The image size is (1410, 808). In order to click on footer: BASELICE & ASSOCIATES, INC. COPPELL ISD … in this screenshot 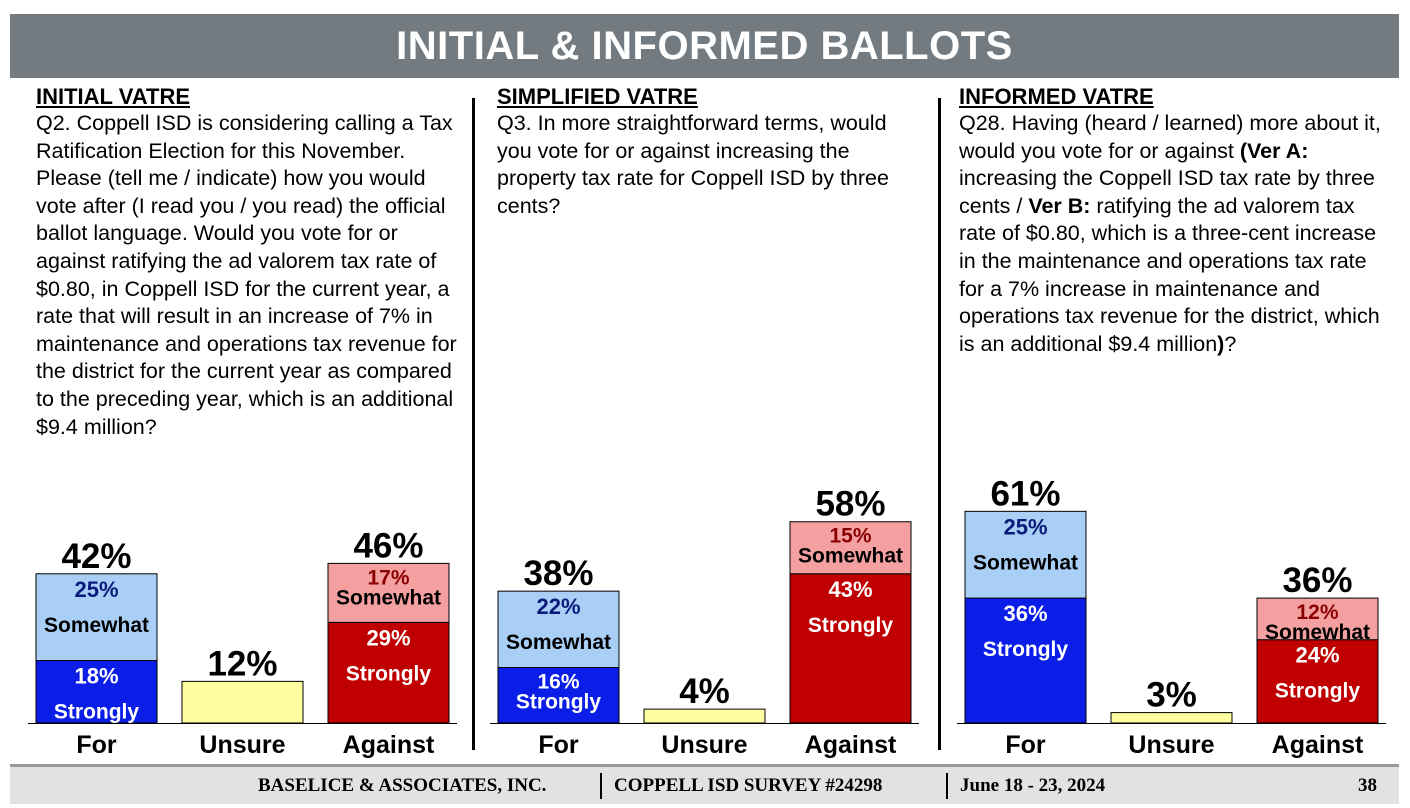, I will do `click(704, 784)`.